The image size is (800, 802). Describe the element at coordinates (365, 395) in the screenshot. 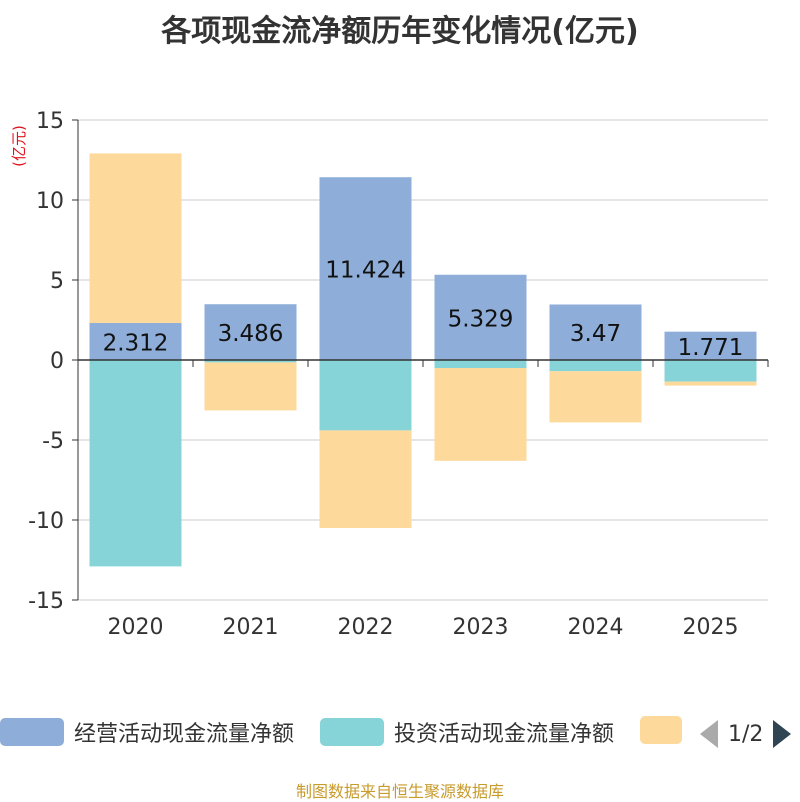

I see `bar-series1-2022` at that location.